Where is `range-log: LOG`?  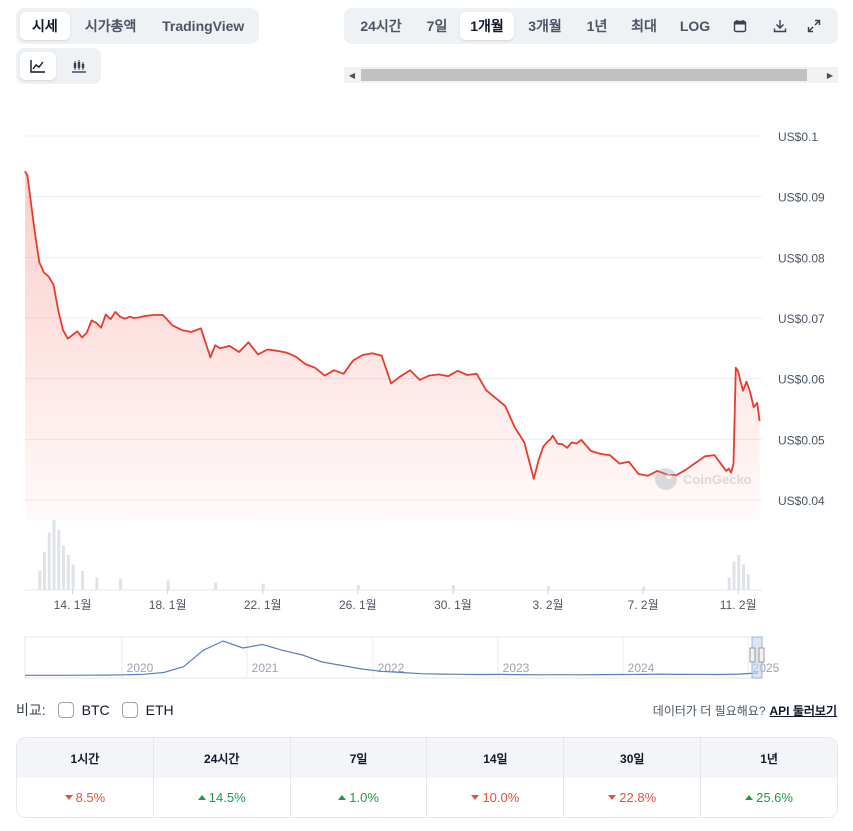
range-log: LOG is located at coordinates (695, 26).